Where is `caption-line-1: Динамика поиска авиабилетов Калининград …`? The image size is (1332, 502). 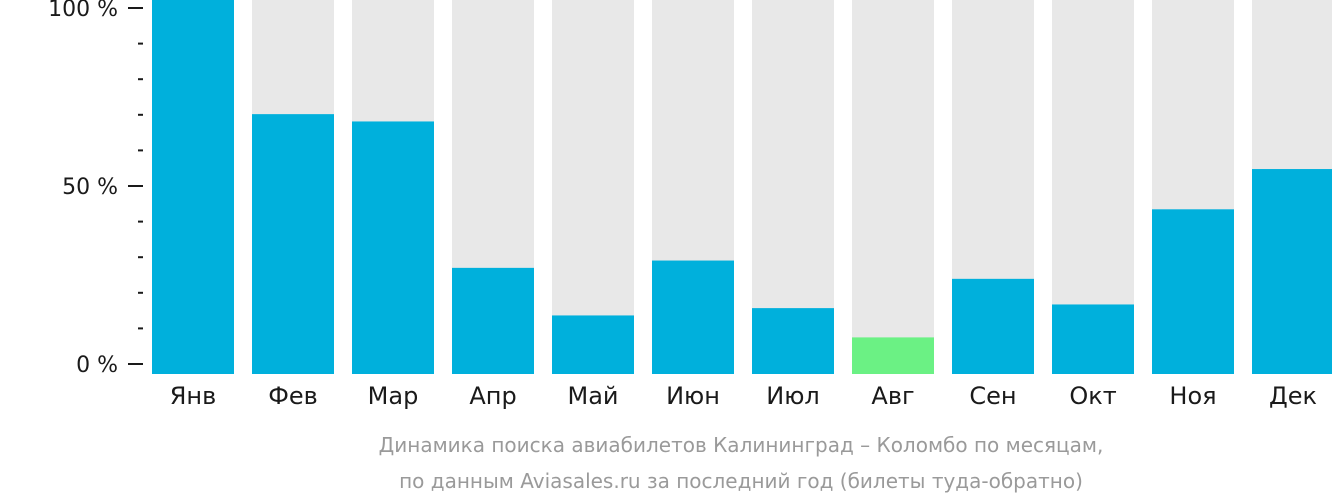
caption-line-1: Динамика поиска авиабилетов Калининград … is located at coordinates (741, 445).